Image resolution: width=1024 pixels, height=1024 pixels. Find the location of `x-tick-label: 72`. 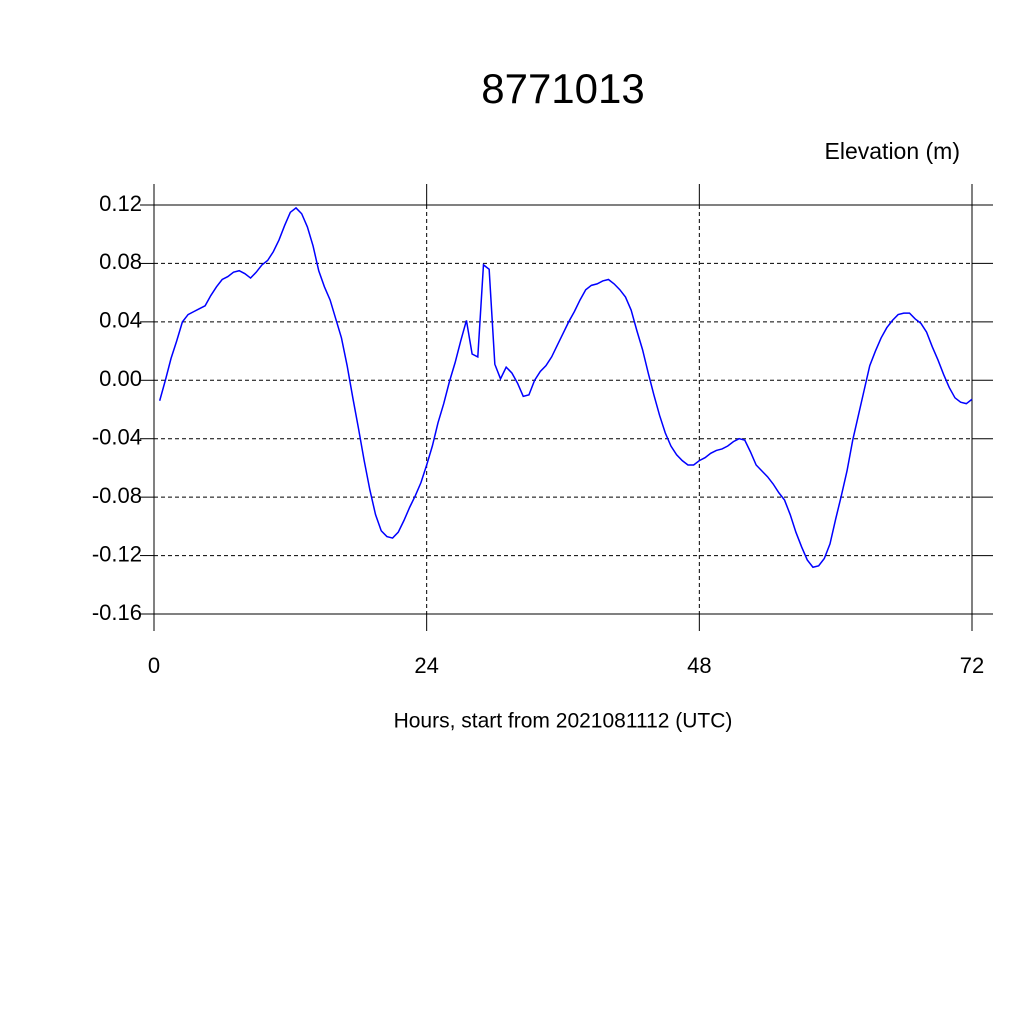

x-tick-label: 72 is located at coordinates (972, 665).